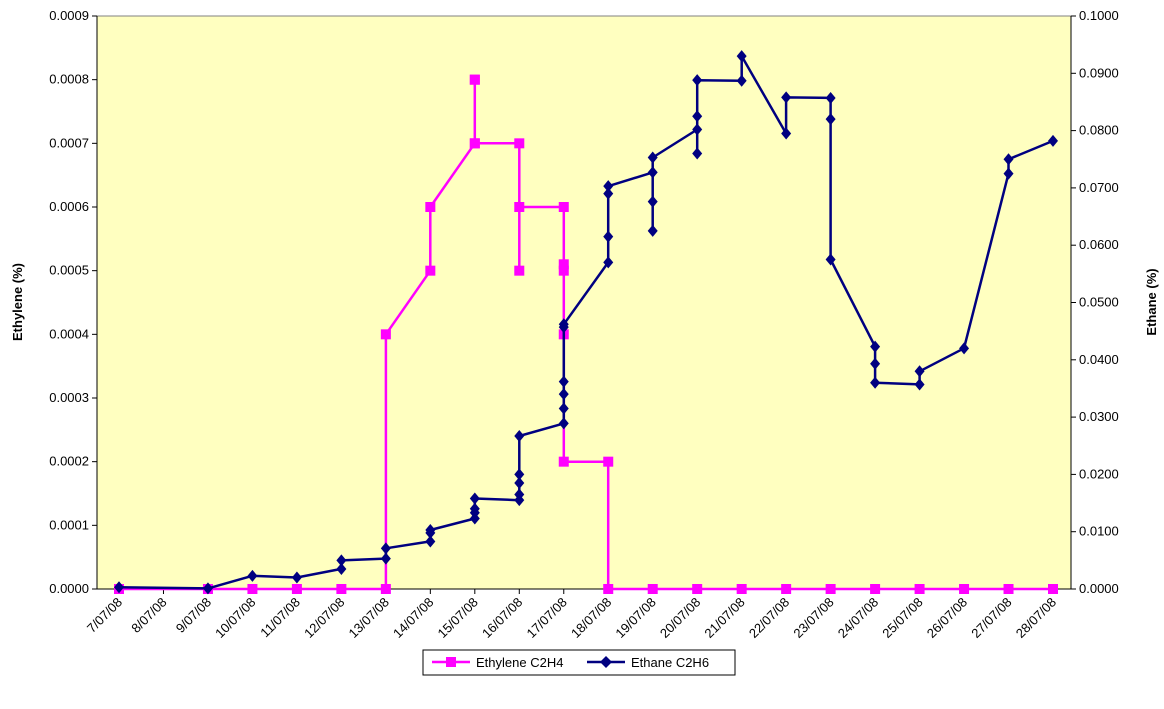 Image resolution: width=1164 pixels, height=709 pixels. Describe the element at coordinates (1099, 244) in the screenshot. I see `right-tick-label: 0.0600` at that location.